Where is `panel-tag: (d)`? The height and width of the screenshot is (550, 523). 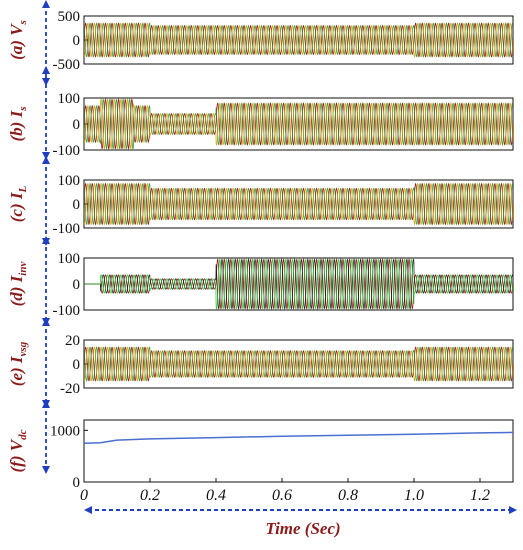 panel-tag: (d) is located at coordinates (16, 294).